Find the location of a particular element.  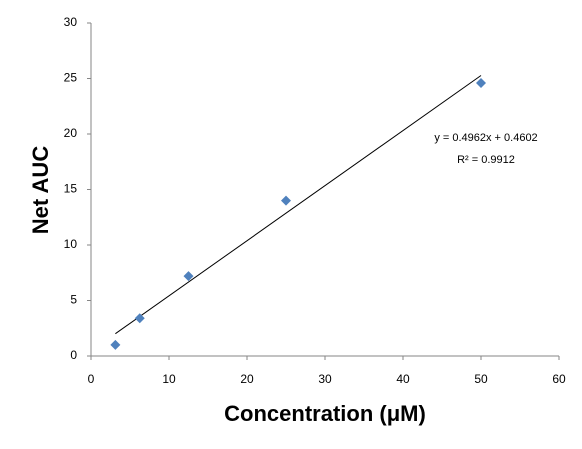

x-tick-label: 40 is located at coordinates (403, 379).